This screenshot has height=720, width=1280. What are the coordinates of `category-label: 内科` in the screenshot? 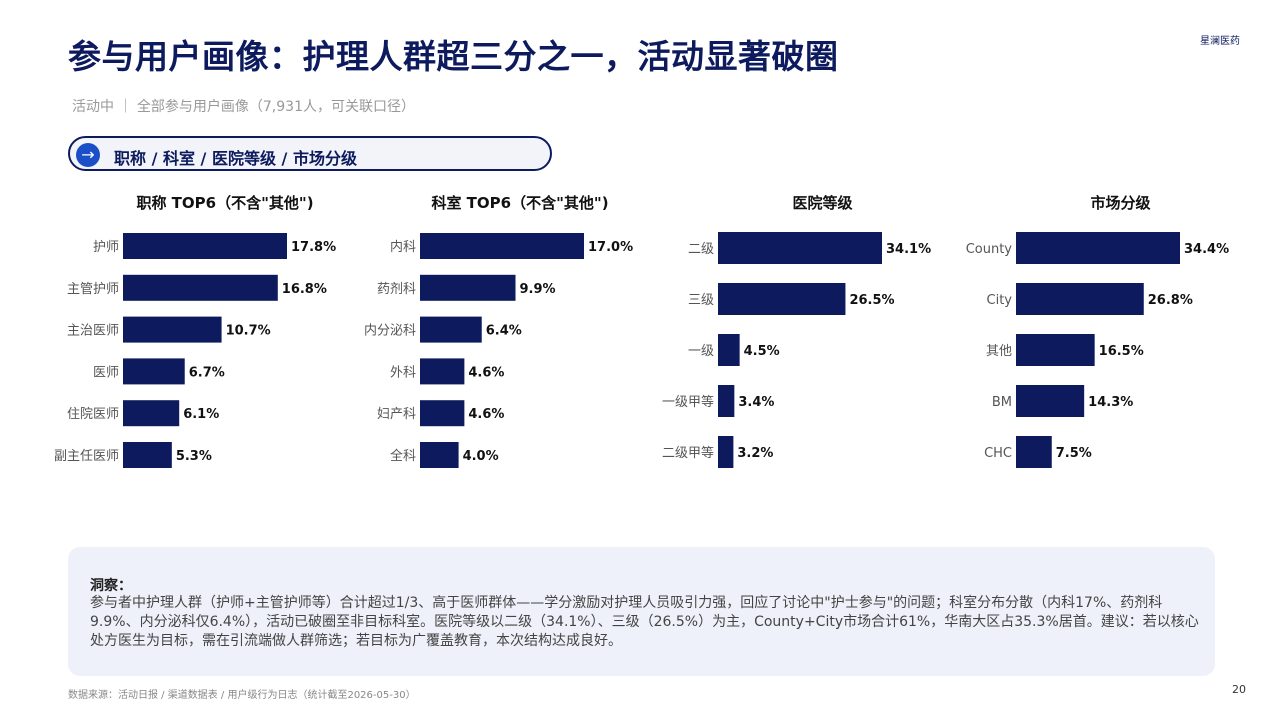 It's located at (403, 247).